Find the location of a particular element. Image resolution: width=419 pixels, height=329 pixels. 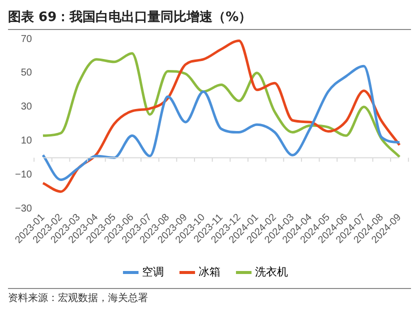

y-tick-label: 30 is located at coordinates (26, 107).